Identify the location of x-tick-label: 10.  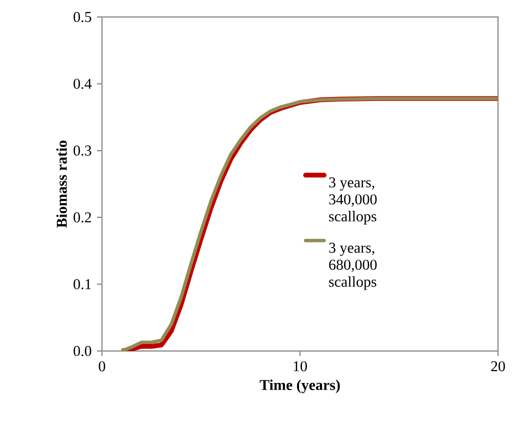
(300, 366).